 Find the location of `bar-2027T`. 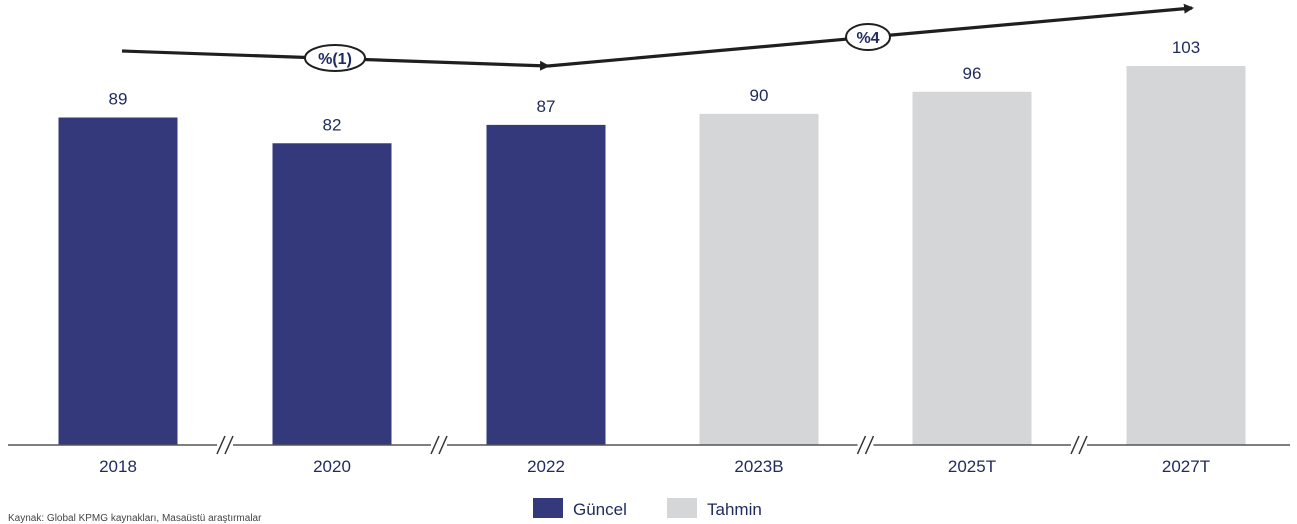

bar-2027T is located at coordinates (1186, 255).